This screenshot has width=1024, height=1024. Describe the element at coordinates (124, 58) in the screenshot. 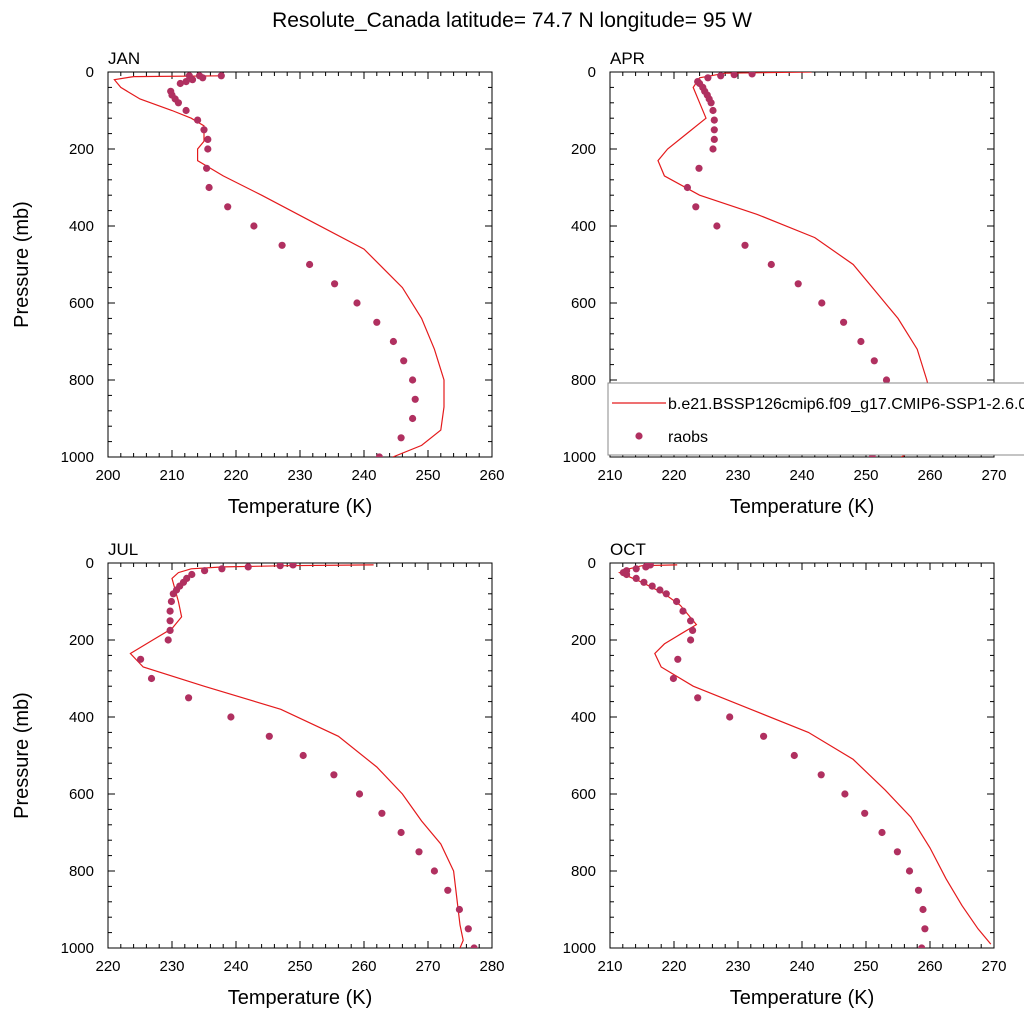

I see `panel-label: JAN` at that location.